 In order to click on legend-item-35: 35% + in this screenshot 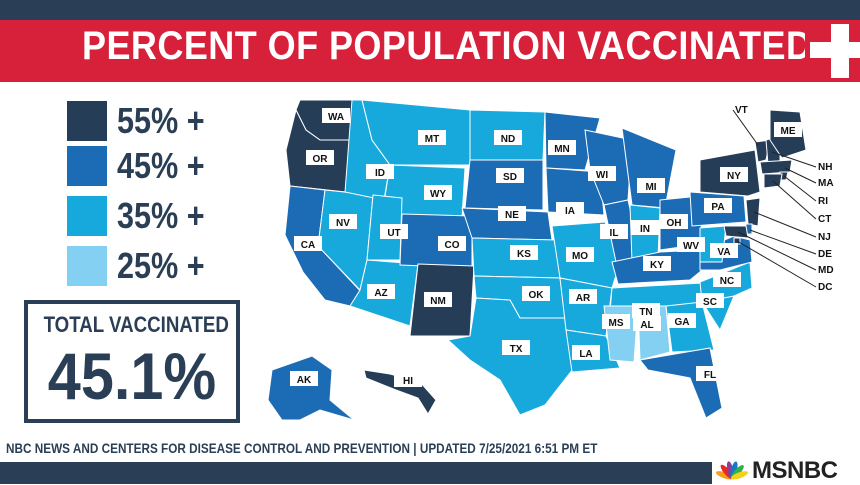, I will do `click(182, 216)`.